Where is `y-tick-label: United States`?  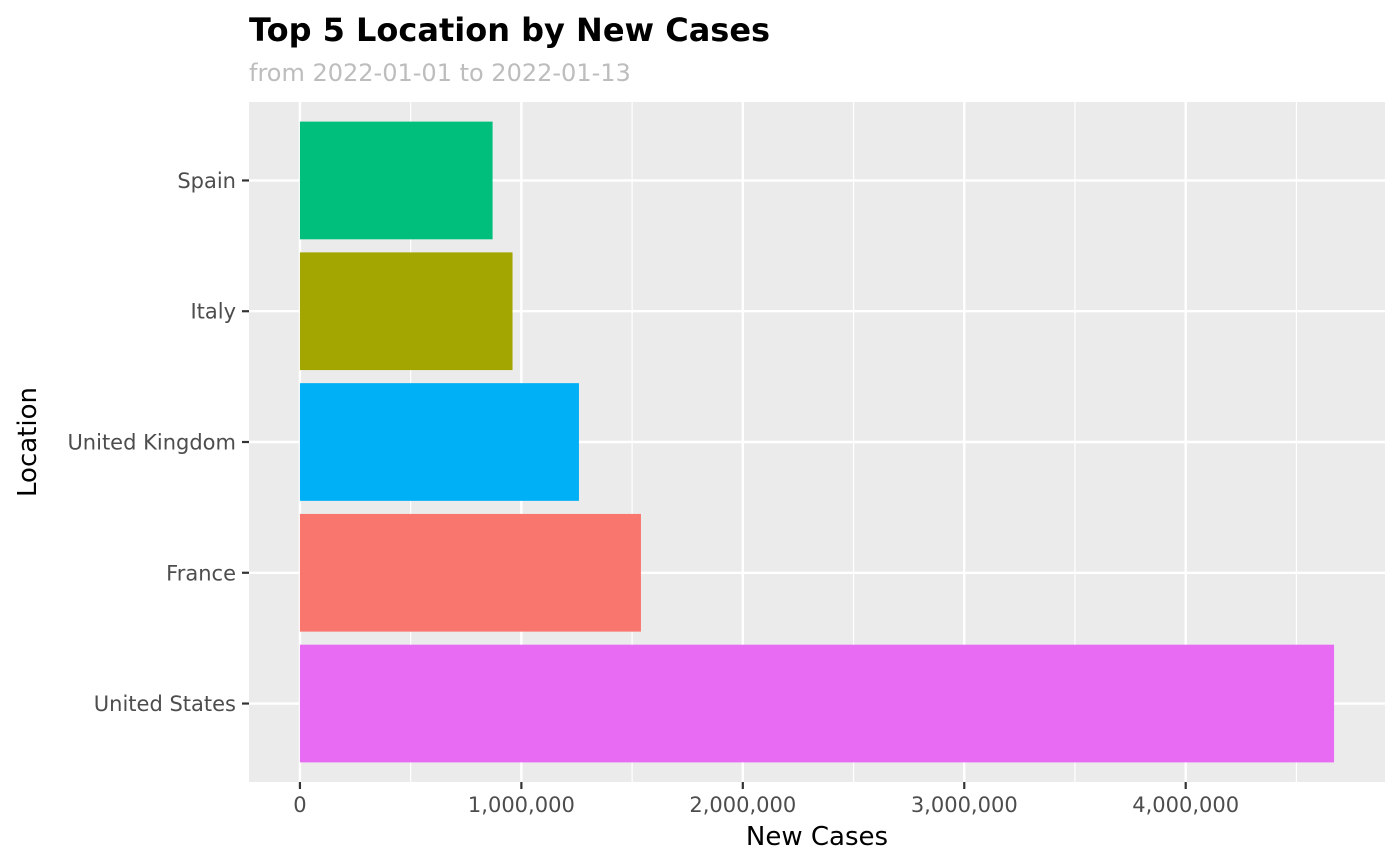 y-tick-label: United States is located at coordinates (165, 704).